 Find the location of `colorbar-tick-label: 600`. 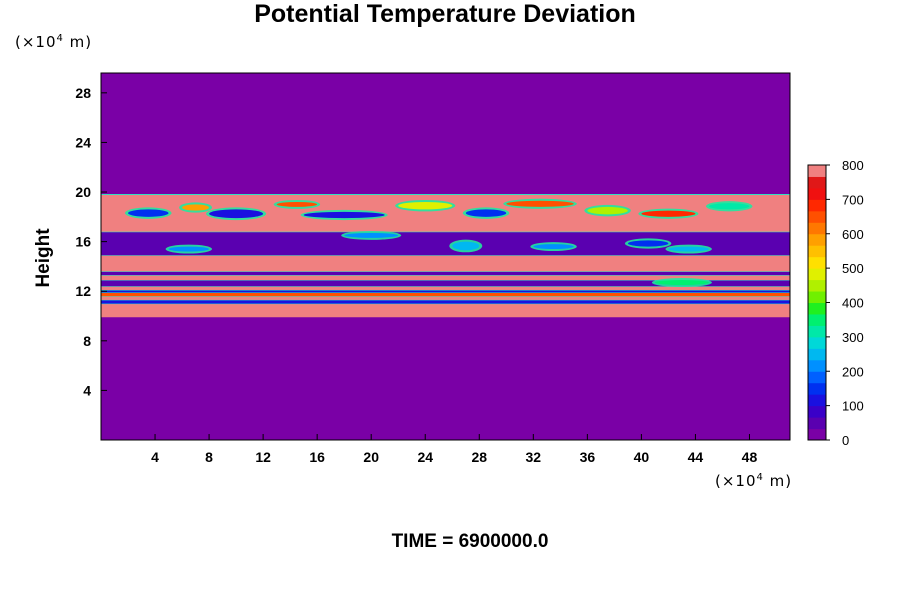

colorbar-tick-label: 600 is located at coordinates (853, 234).